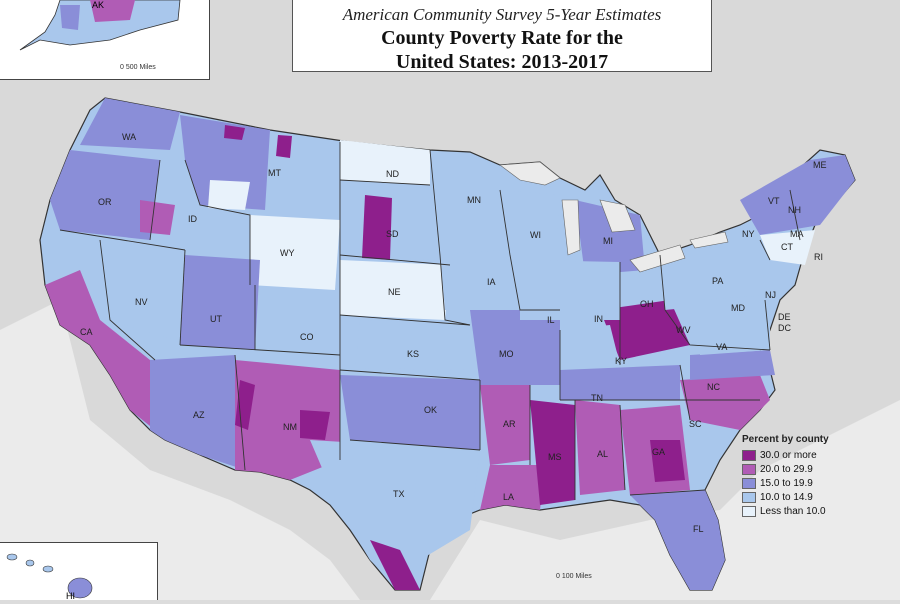 This screenshot has width=900, height=604. Describe the element at coordinates (787, 247) in the screenshot. I see `state-label-ct: CT` at that location.